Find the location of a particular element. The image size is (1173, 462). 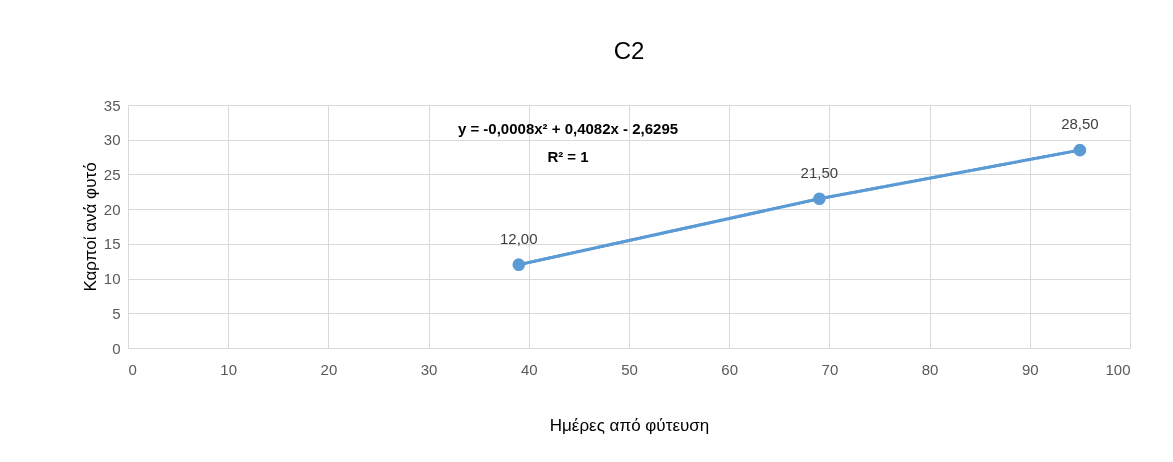

chart-title: C2 is located at coordinates (629, 50).